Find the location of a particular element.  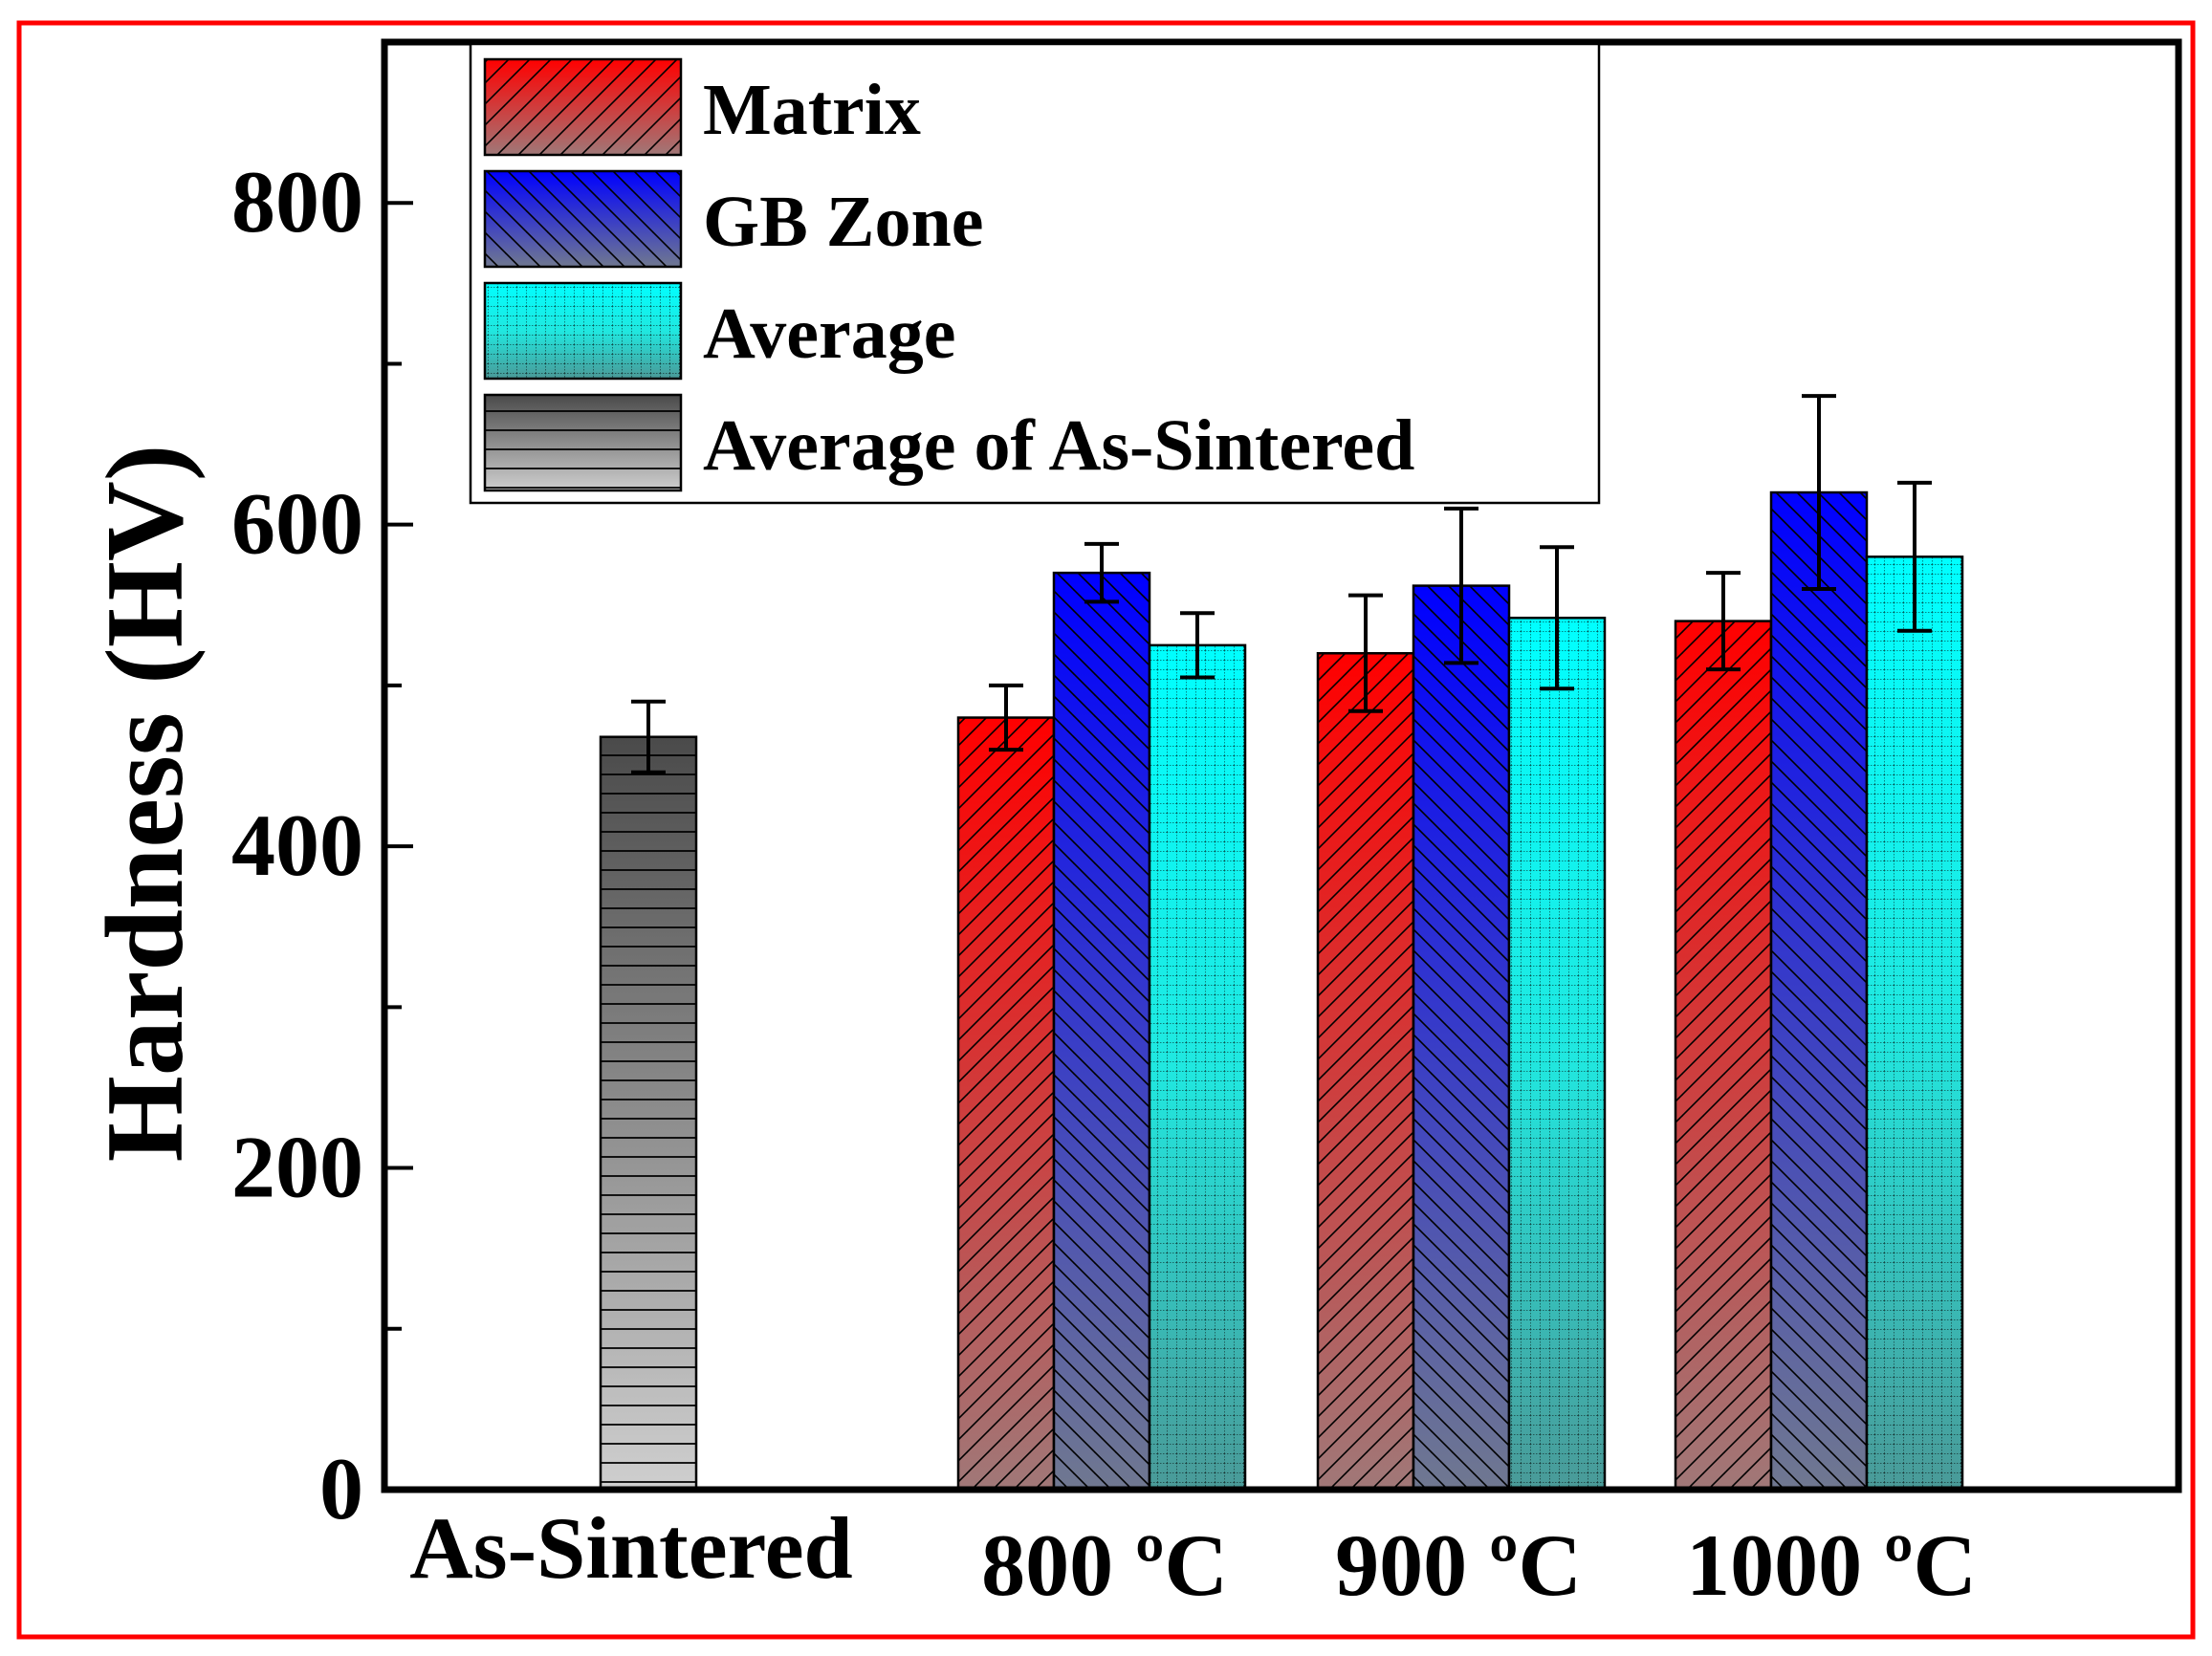

legend-label-gb: GB Zone is located at coordinates (843, 222).